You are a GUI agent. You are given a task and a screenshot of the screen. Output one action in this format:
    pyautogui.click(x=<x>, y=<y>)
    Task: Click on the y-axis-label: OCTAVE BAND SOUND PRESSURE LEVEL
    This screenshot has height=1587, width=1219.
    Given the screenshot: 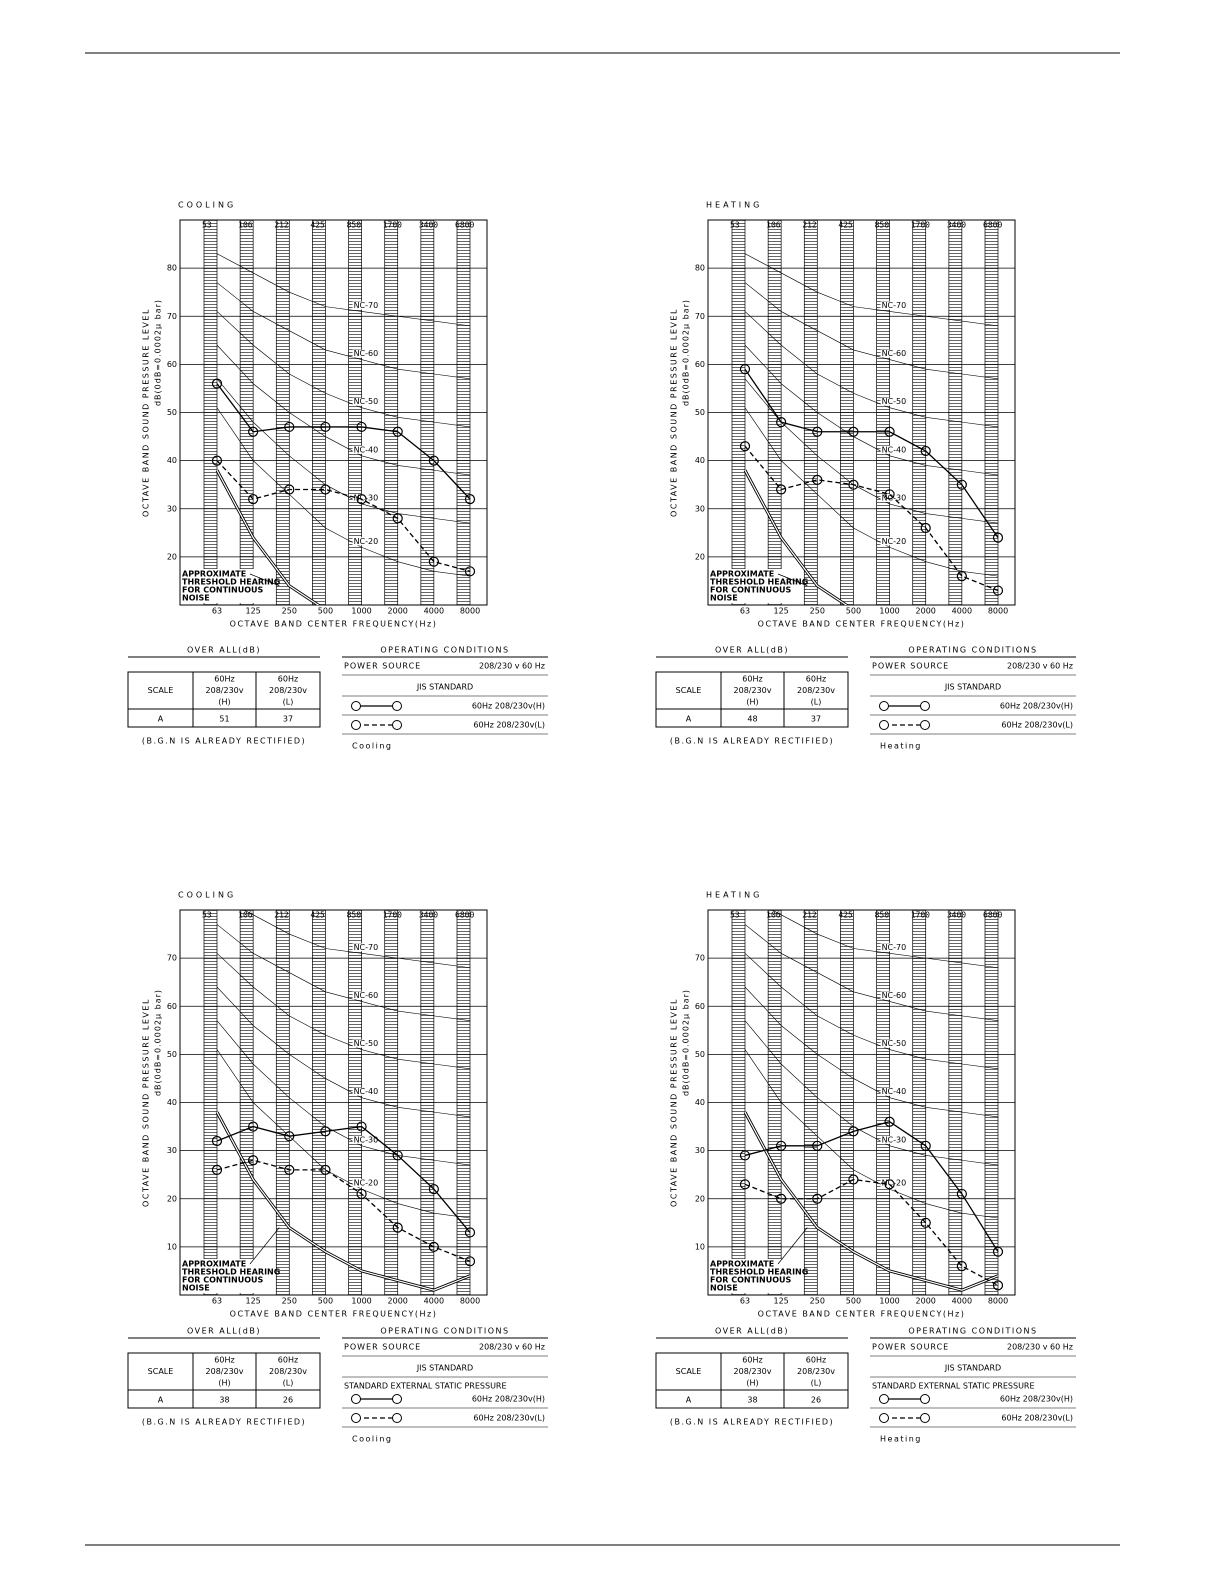 What is the action you would take?
    pyautogui.click(x=146, y=412)
    